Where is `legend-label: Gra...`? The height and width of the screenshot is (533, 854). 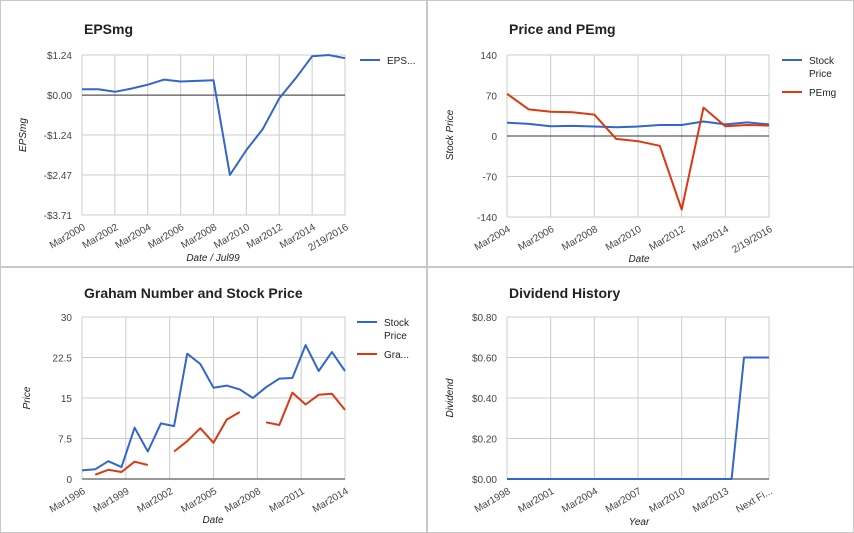 legend-label: Gra... is located at coordinates (396, 355).